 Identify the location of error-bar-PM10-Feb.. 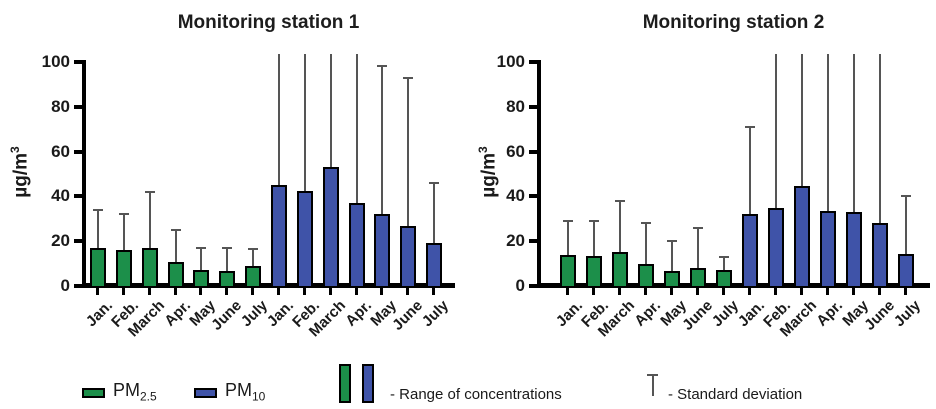
(776, 131).